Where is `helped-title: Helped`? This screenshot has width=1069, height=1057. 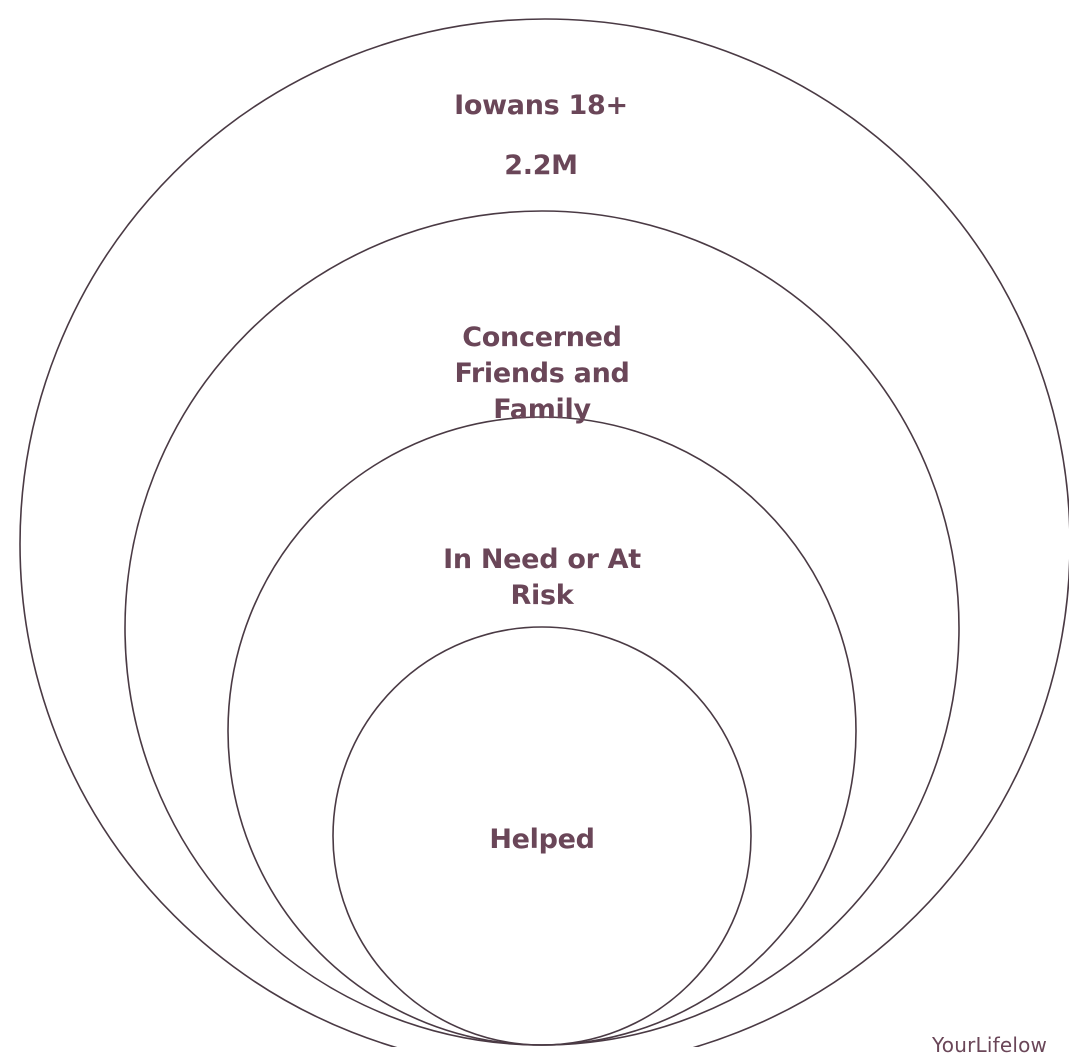
helped-title: Helped is located at coordinates (542, 839).